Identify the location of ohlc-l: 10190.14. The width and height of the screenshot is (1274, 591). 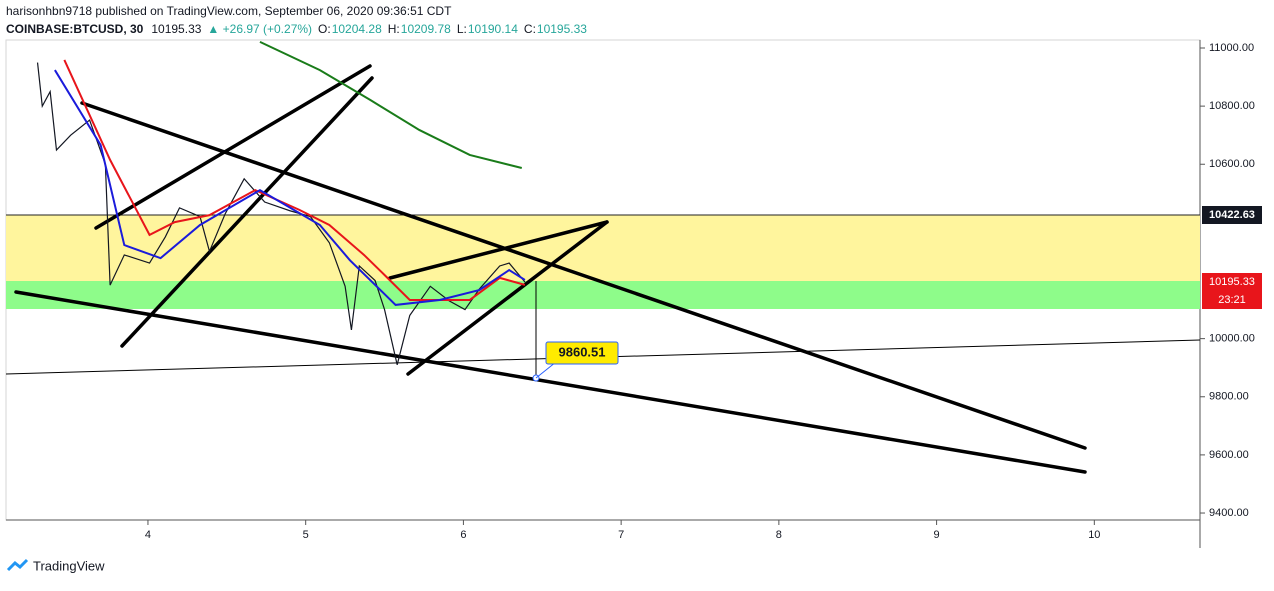
(493, 29).